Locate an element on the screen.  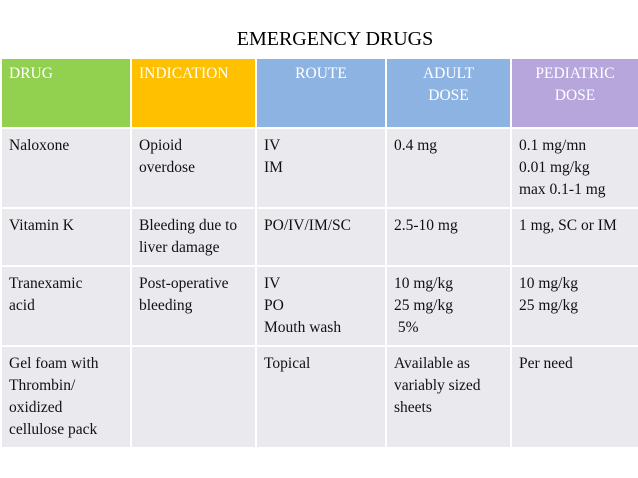
cell-line: 1 mg, SC or IM is located at coordinates (568, 225).